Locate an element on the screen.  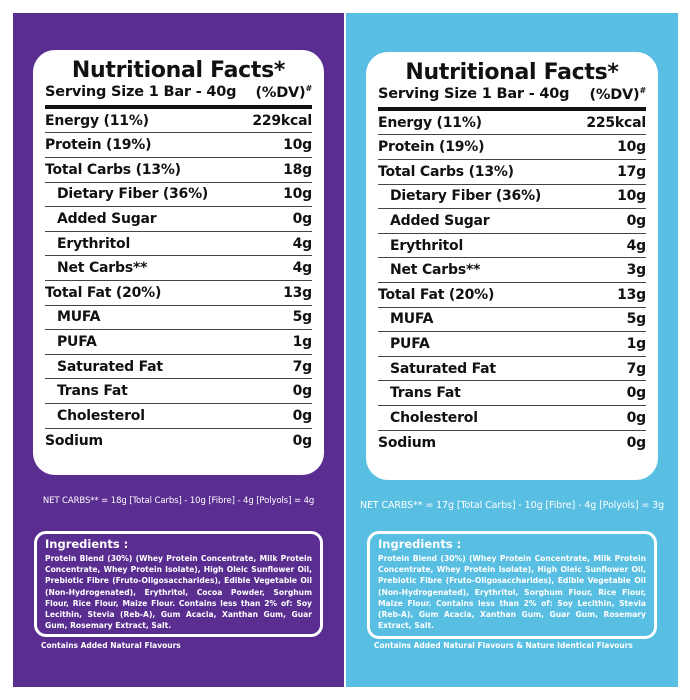
nutrient-value: 3g is located at coordinates (636, 270).